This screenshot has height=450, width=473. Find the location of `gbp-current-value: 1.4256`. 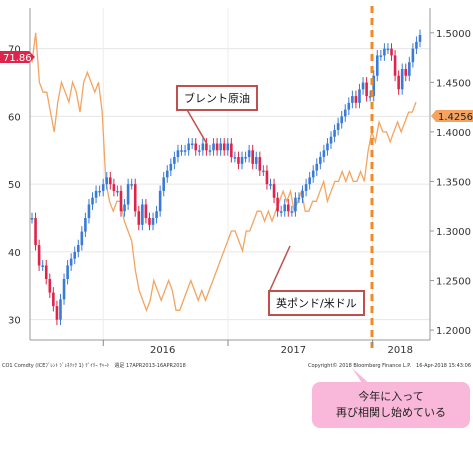

gbp-current-value: 1.4256 is located at coordinates (455, 117).